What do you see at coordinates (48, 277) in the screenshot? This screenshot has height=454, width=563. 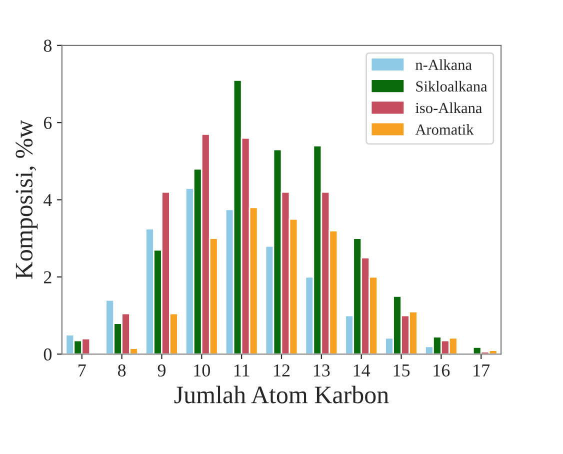 I see `y-tick-label: 2` at bounding box center [48, 277].